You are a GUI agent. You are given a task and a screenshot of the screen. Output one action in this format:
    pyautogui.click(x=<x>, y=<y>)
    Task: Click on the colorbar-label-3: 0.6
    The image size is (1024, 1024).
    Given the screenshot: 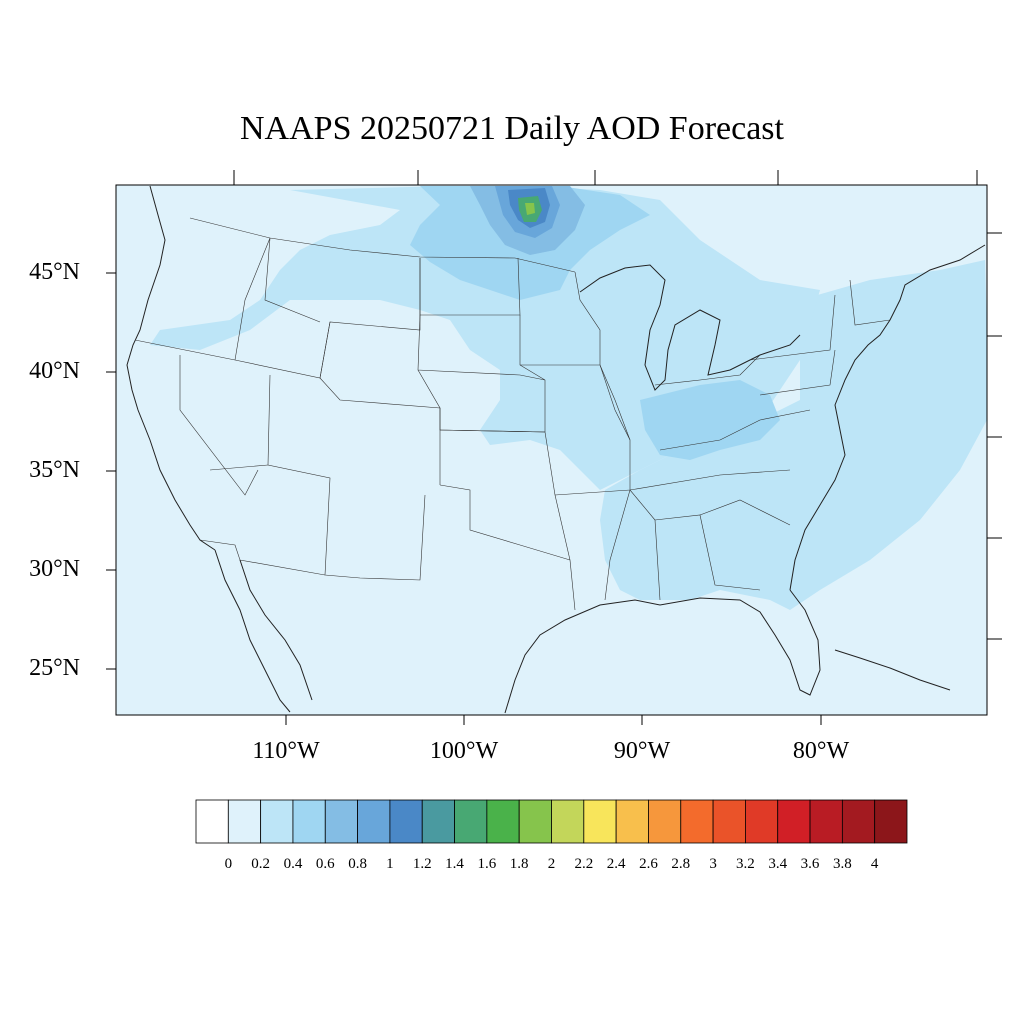 What is the action you would take?
    pyautogui.click(x=325, y=864)
    